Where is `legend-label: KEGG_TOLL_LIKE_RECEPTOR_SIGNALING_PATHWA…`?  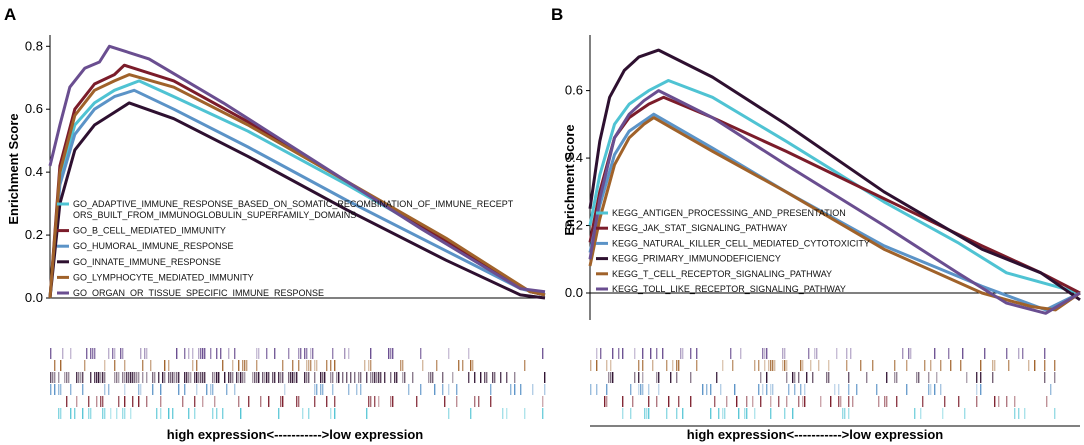 legend-label: KEGG_TOLL_LIKE_RECEPTOR_SIGNALING_PATHWA… is located at coordinates (729, 289).